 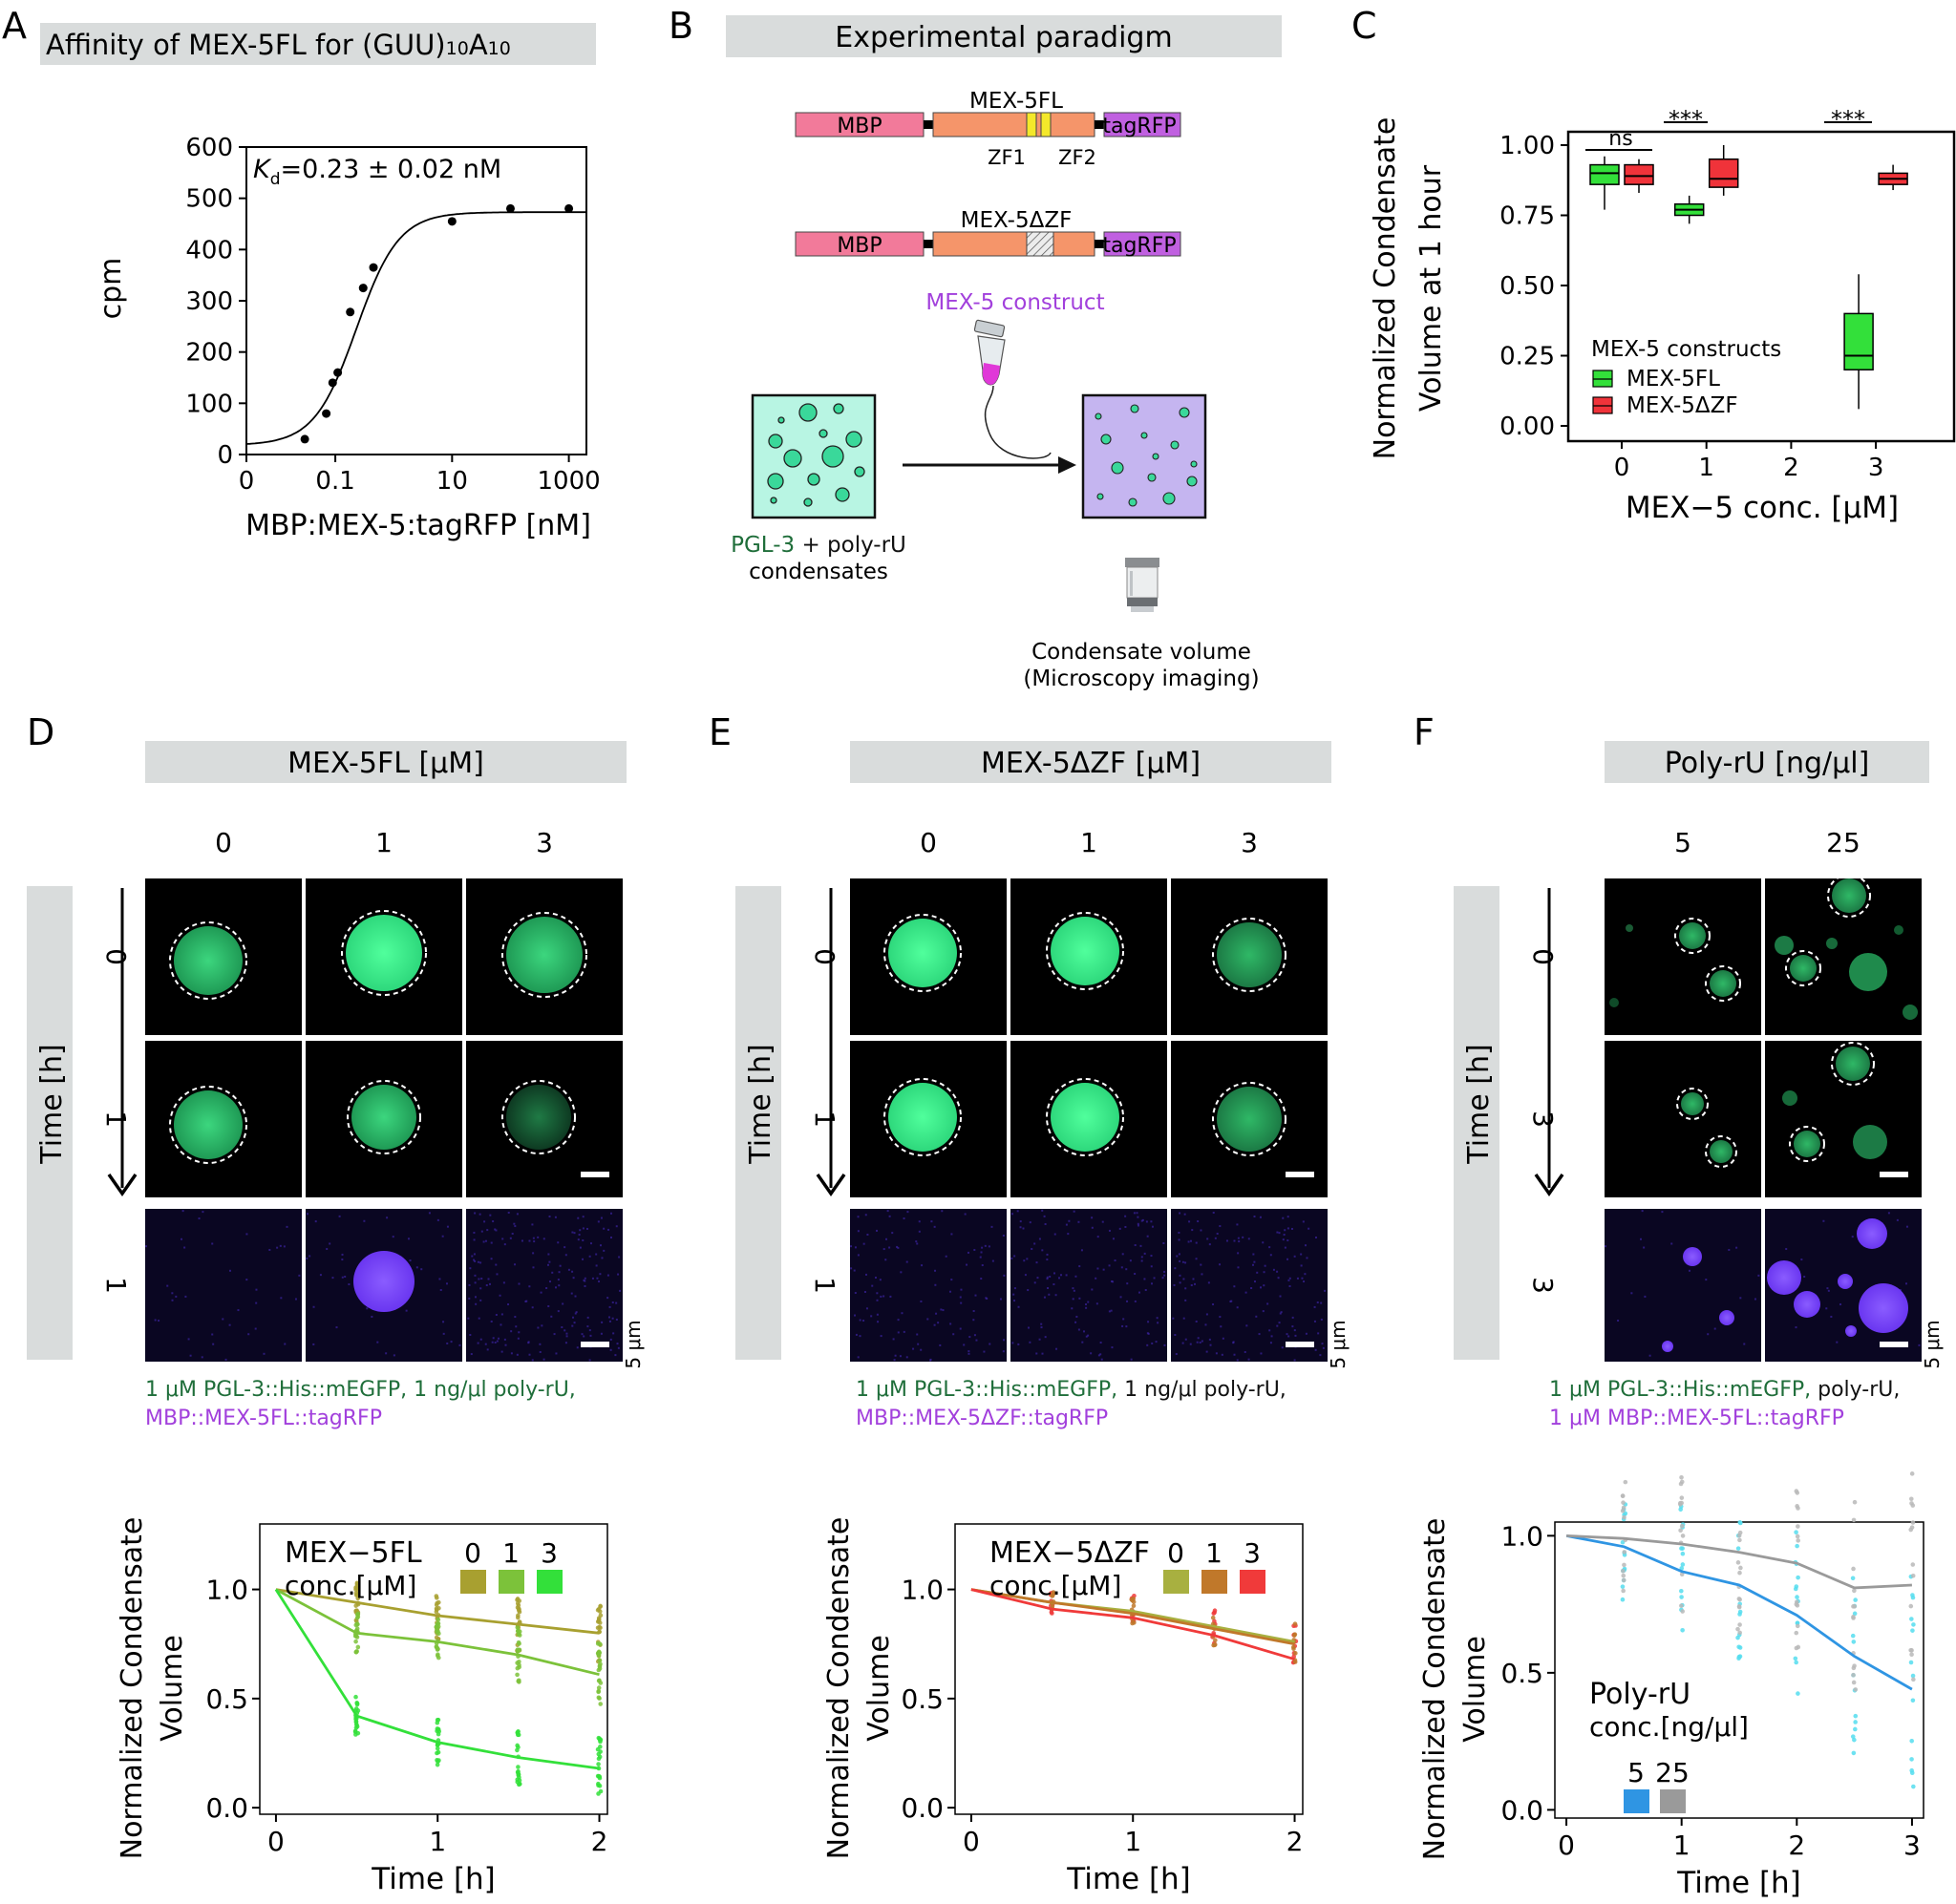 What do you see at coordinates (549, 1553) in the screenshot?
I see `legend-key-label: 3` at bounding box center [549, 1553].